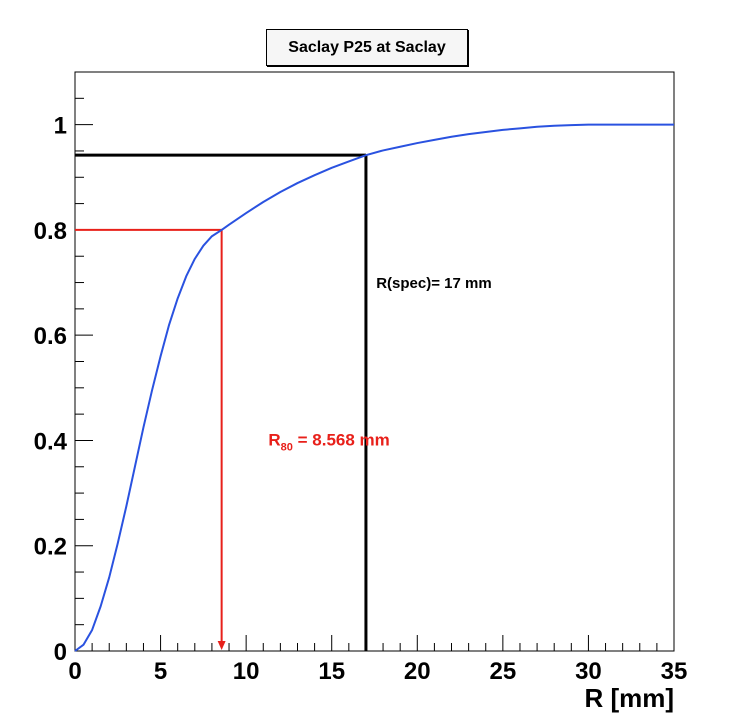  Describe the element at coordinates (629, 698) in the screenshot. I see `x-axis-title: R [mm]` at that location.